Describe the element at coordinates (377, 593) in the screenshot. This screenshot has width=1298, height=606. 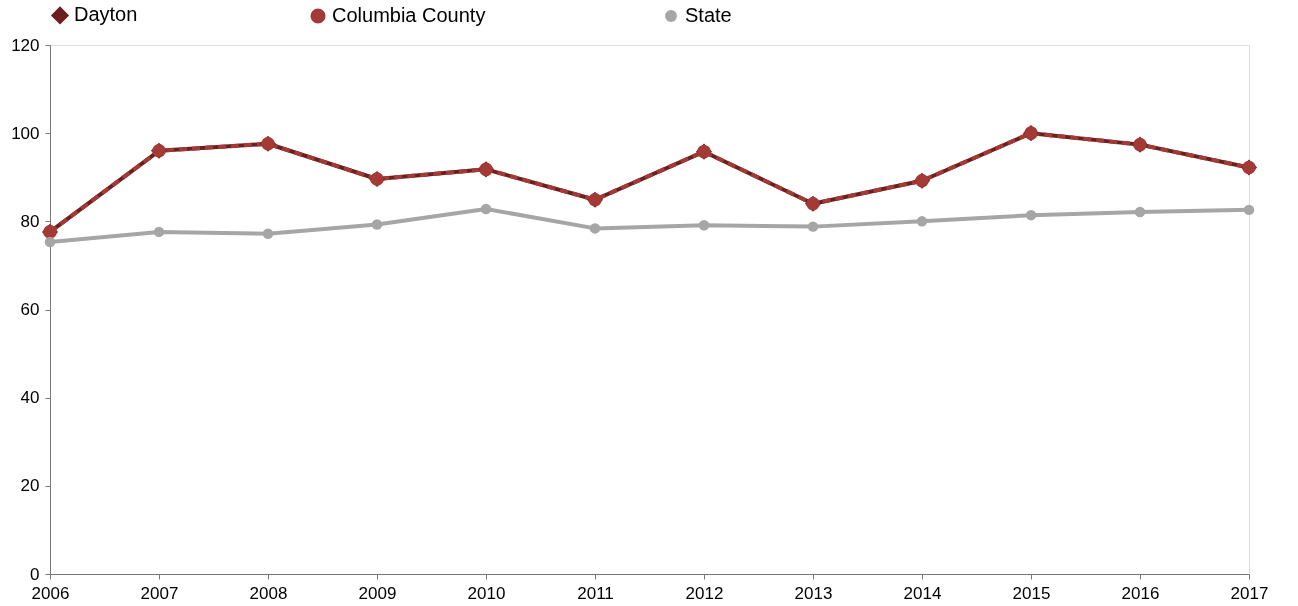
I see `x-tick-label: 2009` at that location.